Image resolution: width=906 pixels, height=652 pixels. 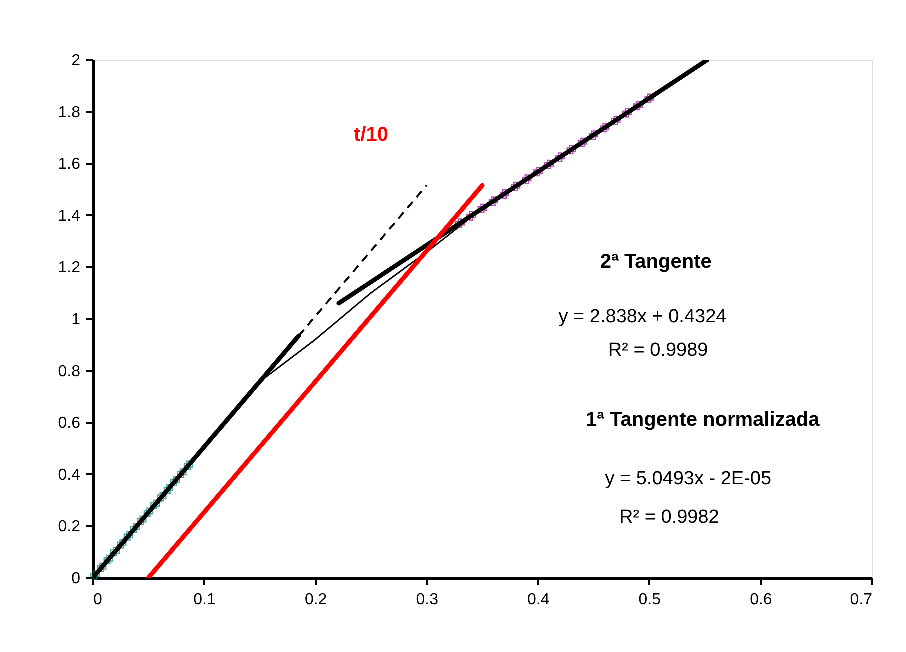 I want to click on annotation: 1ª Tangente normalizada, so click(x=703, y=420).